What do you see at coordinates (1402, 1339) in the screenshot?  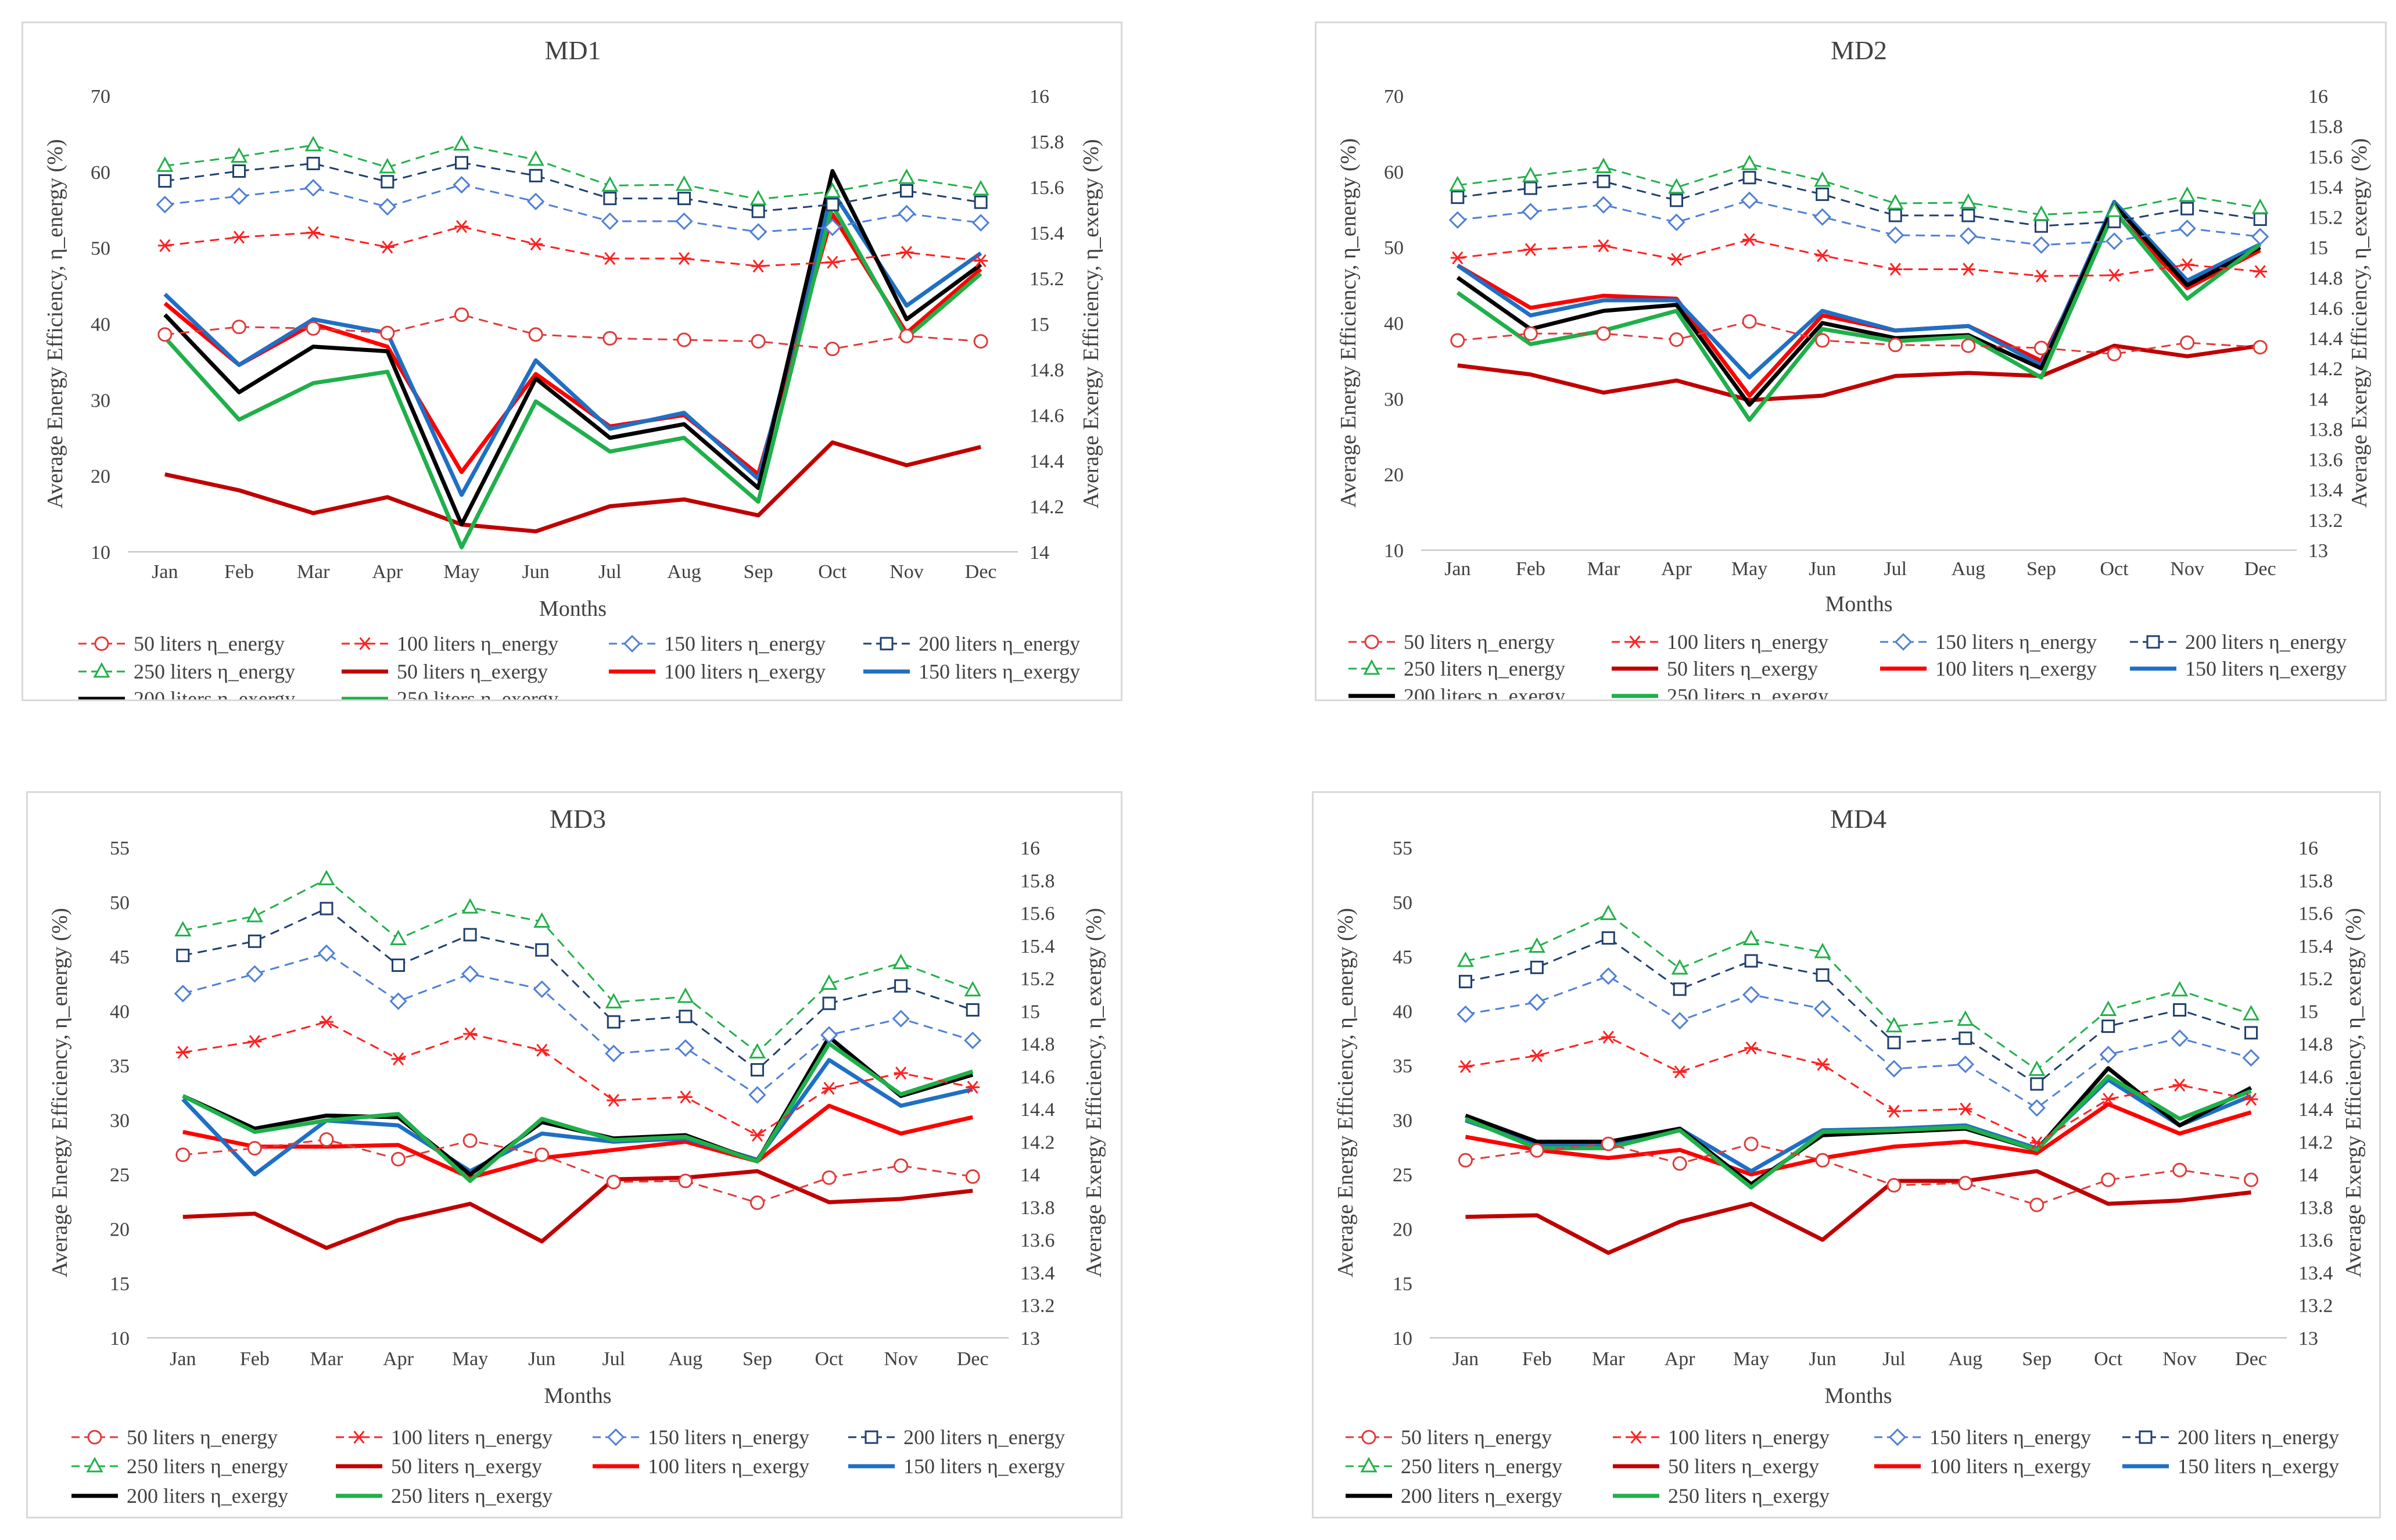 I see `y-tick-label: 10` at bounding box center [1402, 1339].